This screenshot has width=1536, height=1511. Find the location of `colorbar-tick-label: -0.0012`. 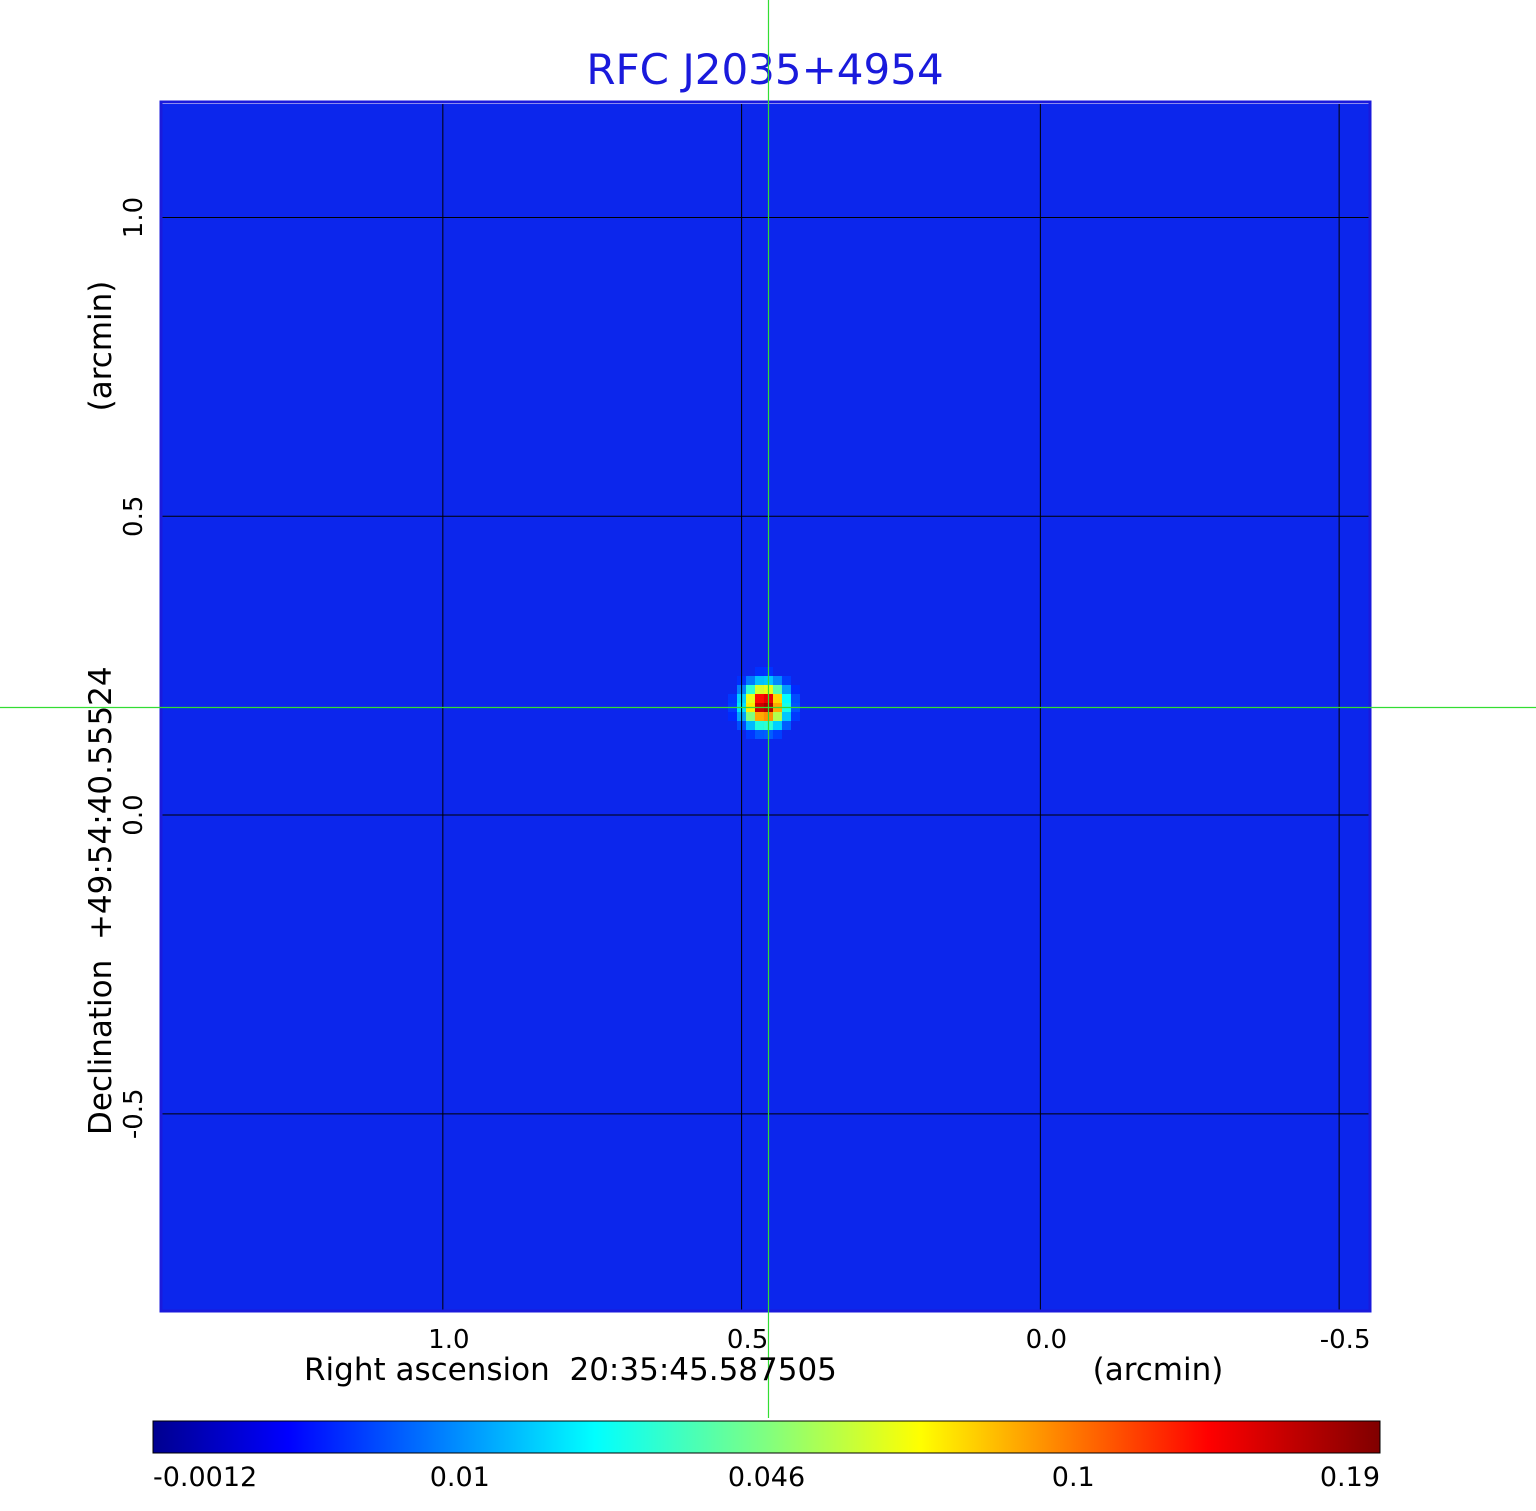

colorbar-tick-label: -0.0012 is located at coordinates (205, 1477).